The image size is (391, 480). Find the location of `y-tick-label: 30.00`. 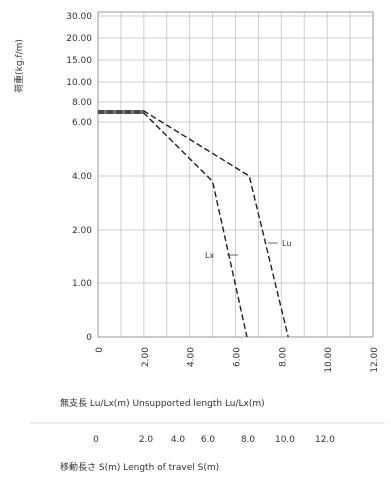

y-tick-label: 30.00 is located at coordinates (79, 17).